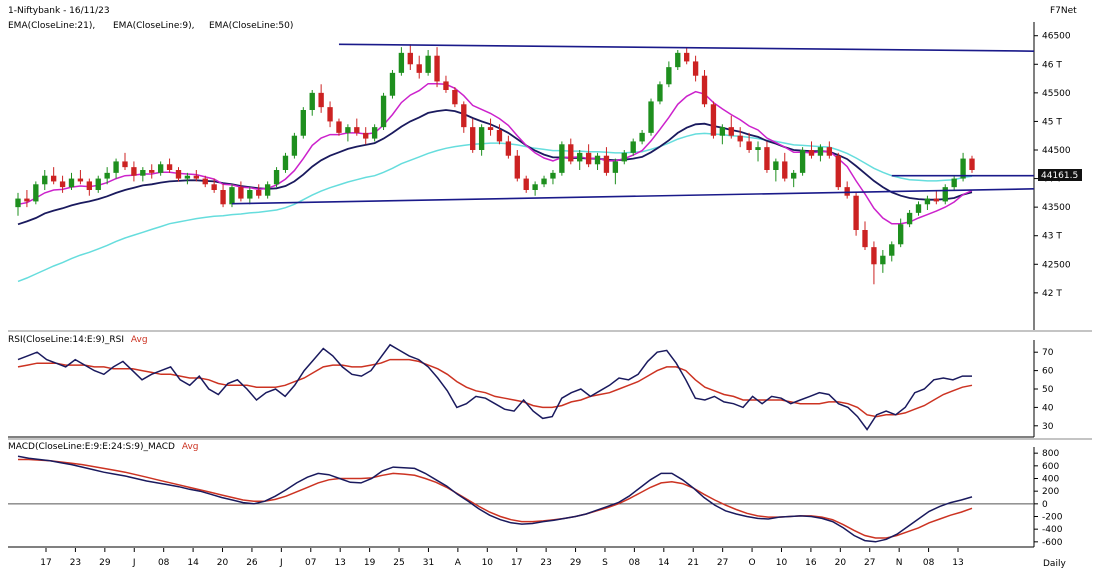 The width and height of the screenshot is (1095, 576). What do you see at coordinates (692, 563) in the screenshot?
I see `x-tick-label: 21` at bounding box center [692, 563].